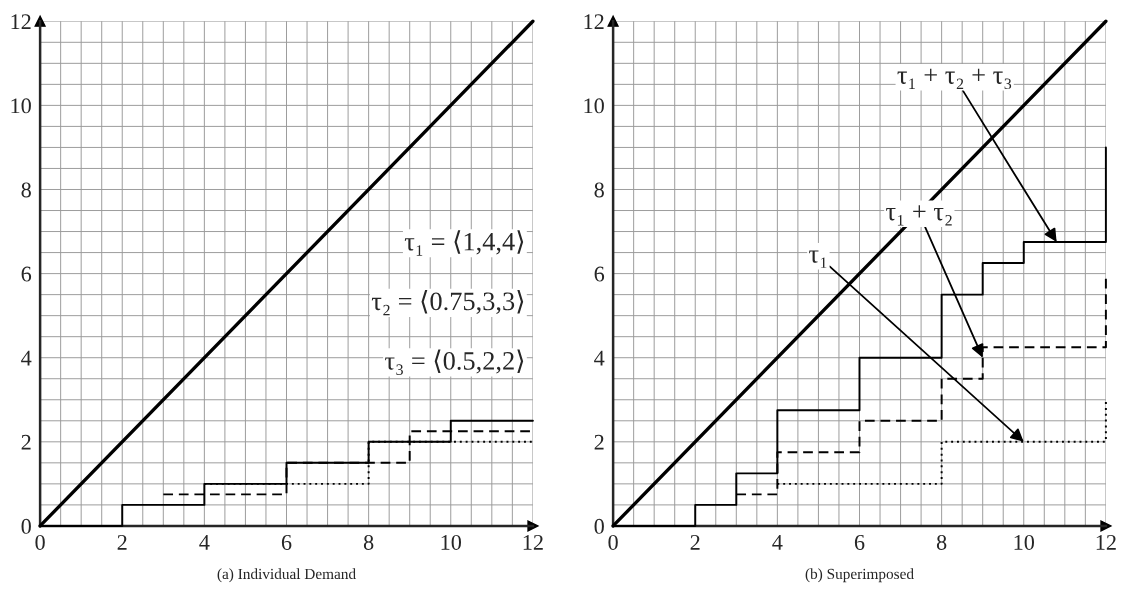  What do you see at coordinates (919, 215) in the screenshot?
I see `annotation: τ₁ + τ₂` at bounding box center [919, 215].